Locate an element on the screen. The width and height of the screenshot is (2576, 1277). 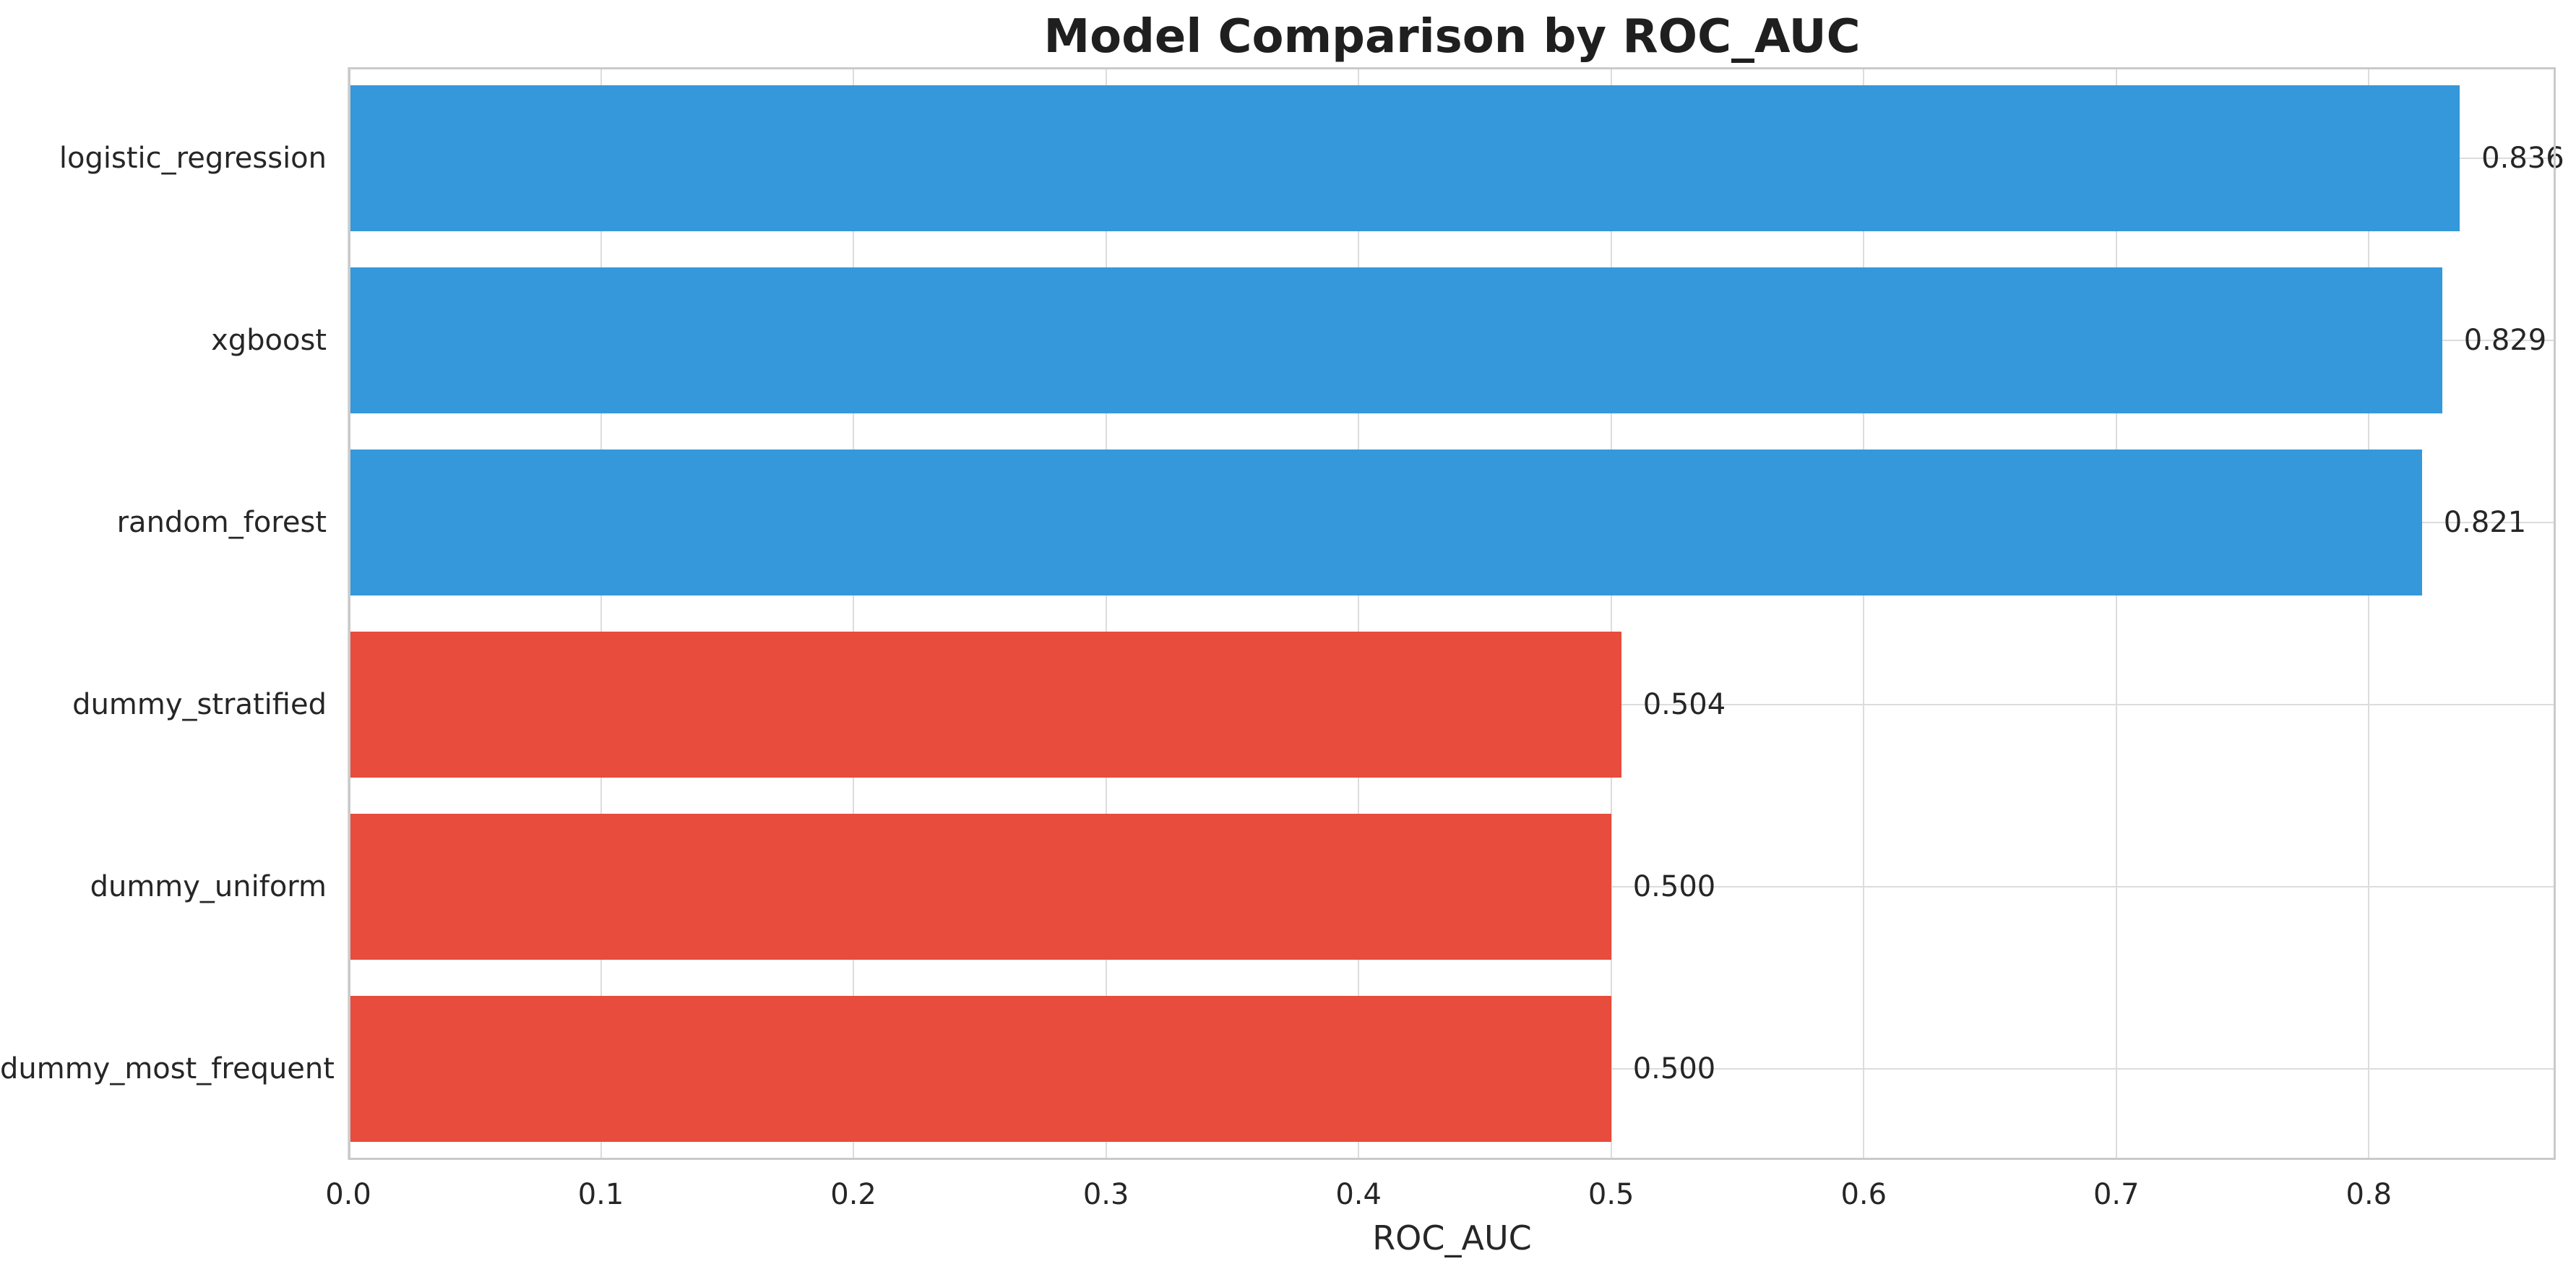
y-tick-label-xgboost: xgboost is located at coordinates (269, 340).